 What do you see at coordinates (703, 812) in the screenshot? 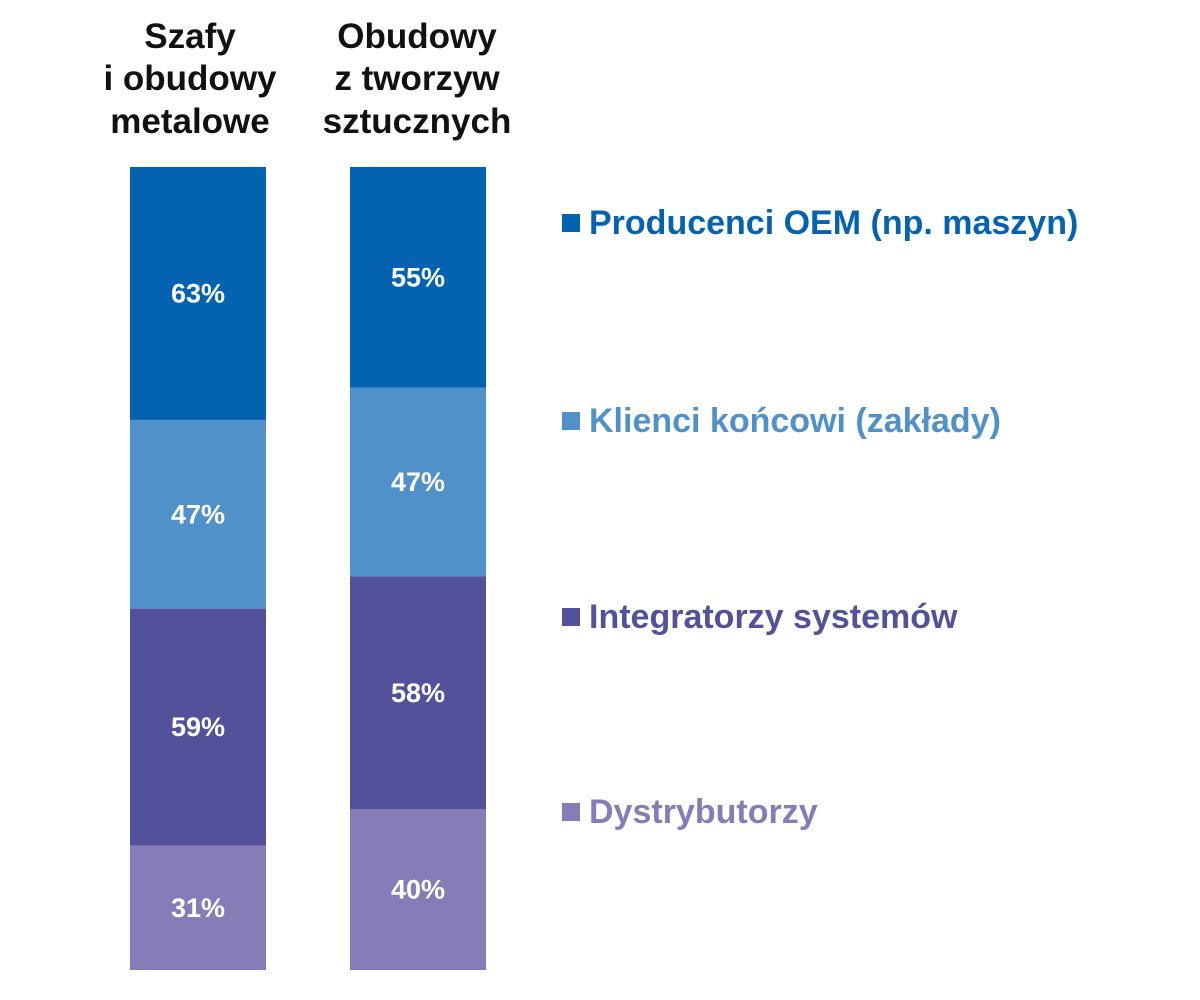
I see `legend-label: Dystrybutorzy` at bounding box center [703, 812].